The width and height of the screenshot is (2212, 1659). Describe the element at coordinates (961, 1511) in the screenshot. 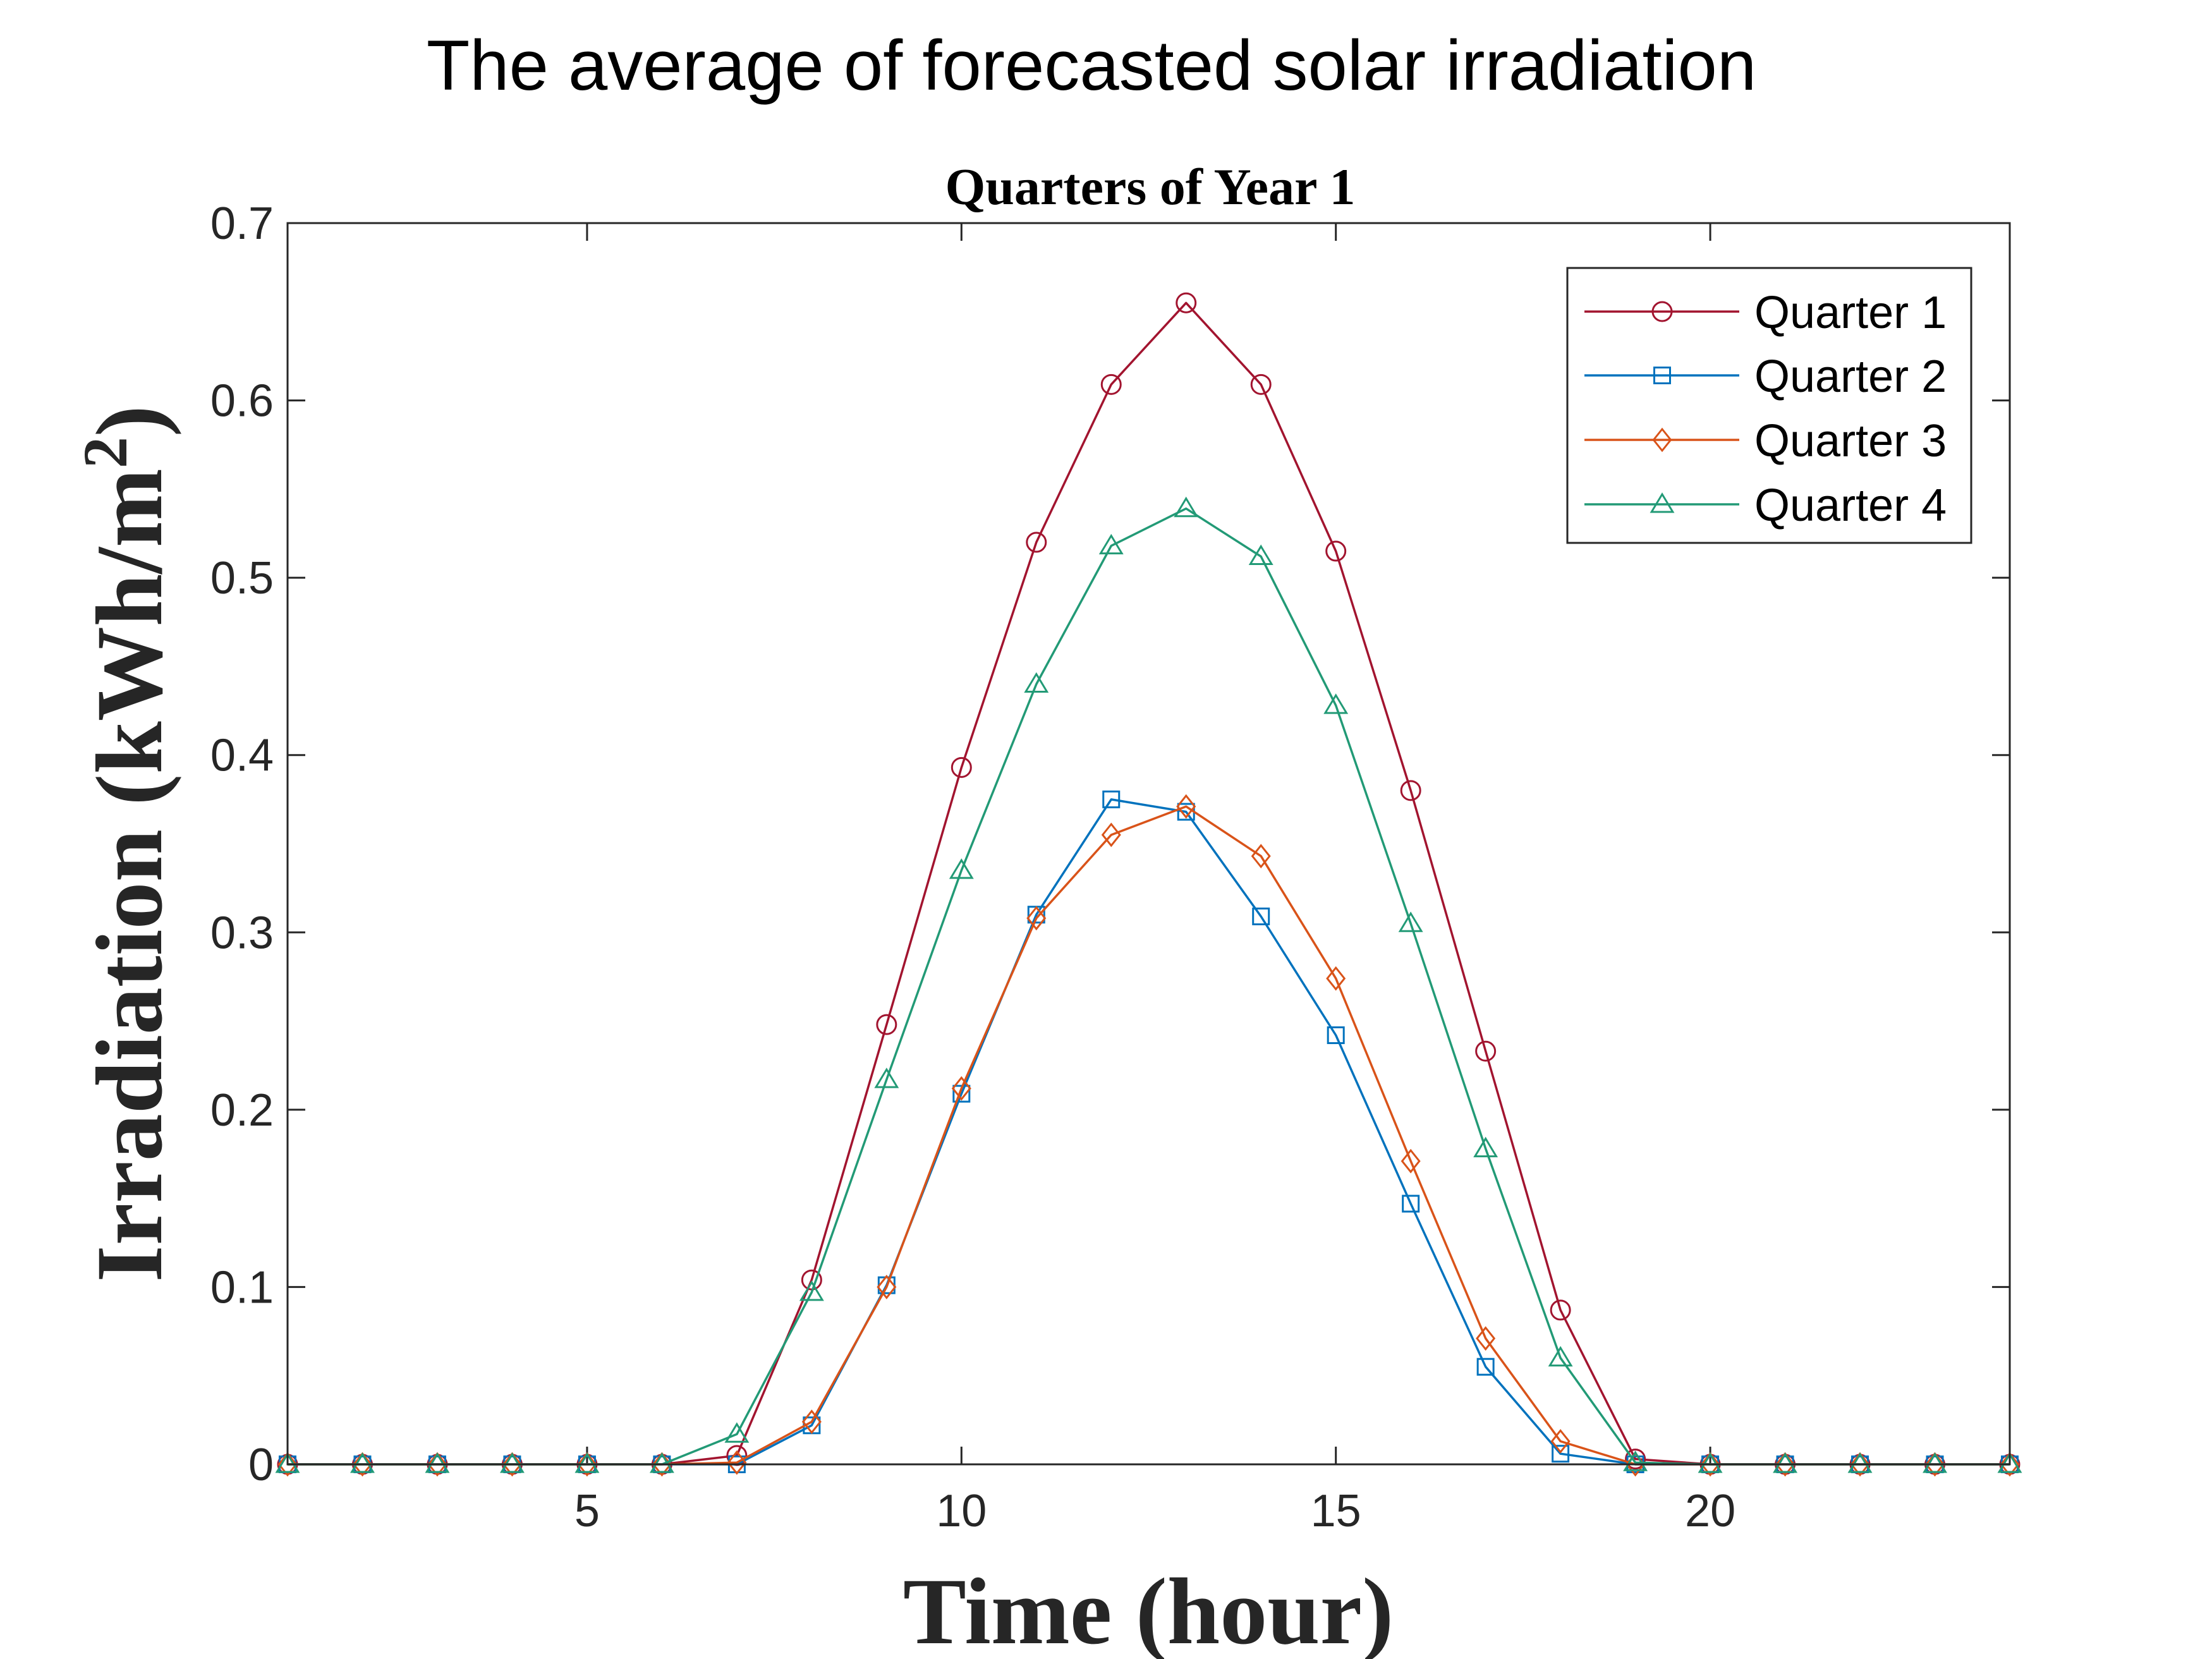

I see `x-tick-label: 10` at that location.